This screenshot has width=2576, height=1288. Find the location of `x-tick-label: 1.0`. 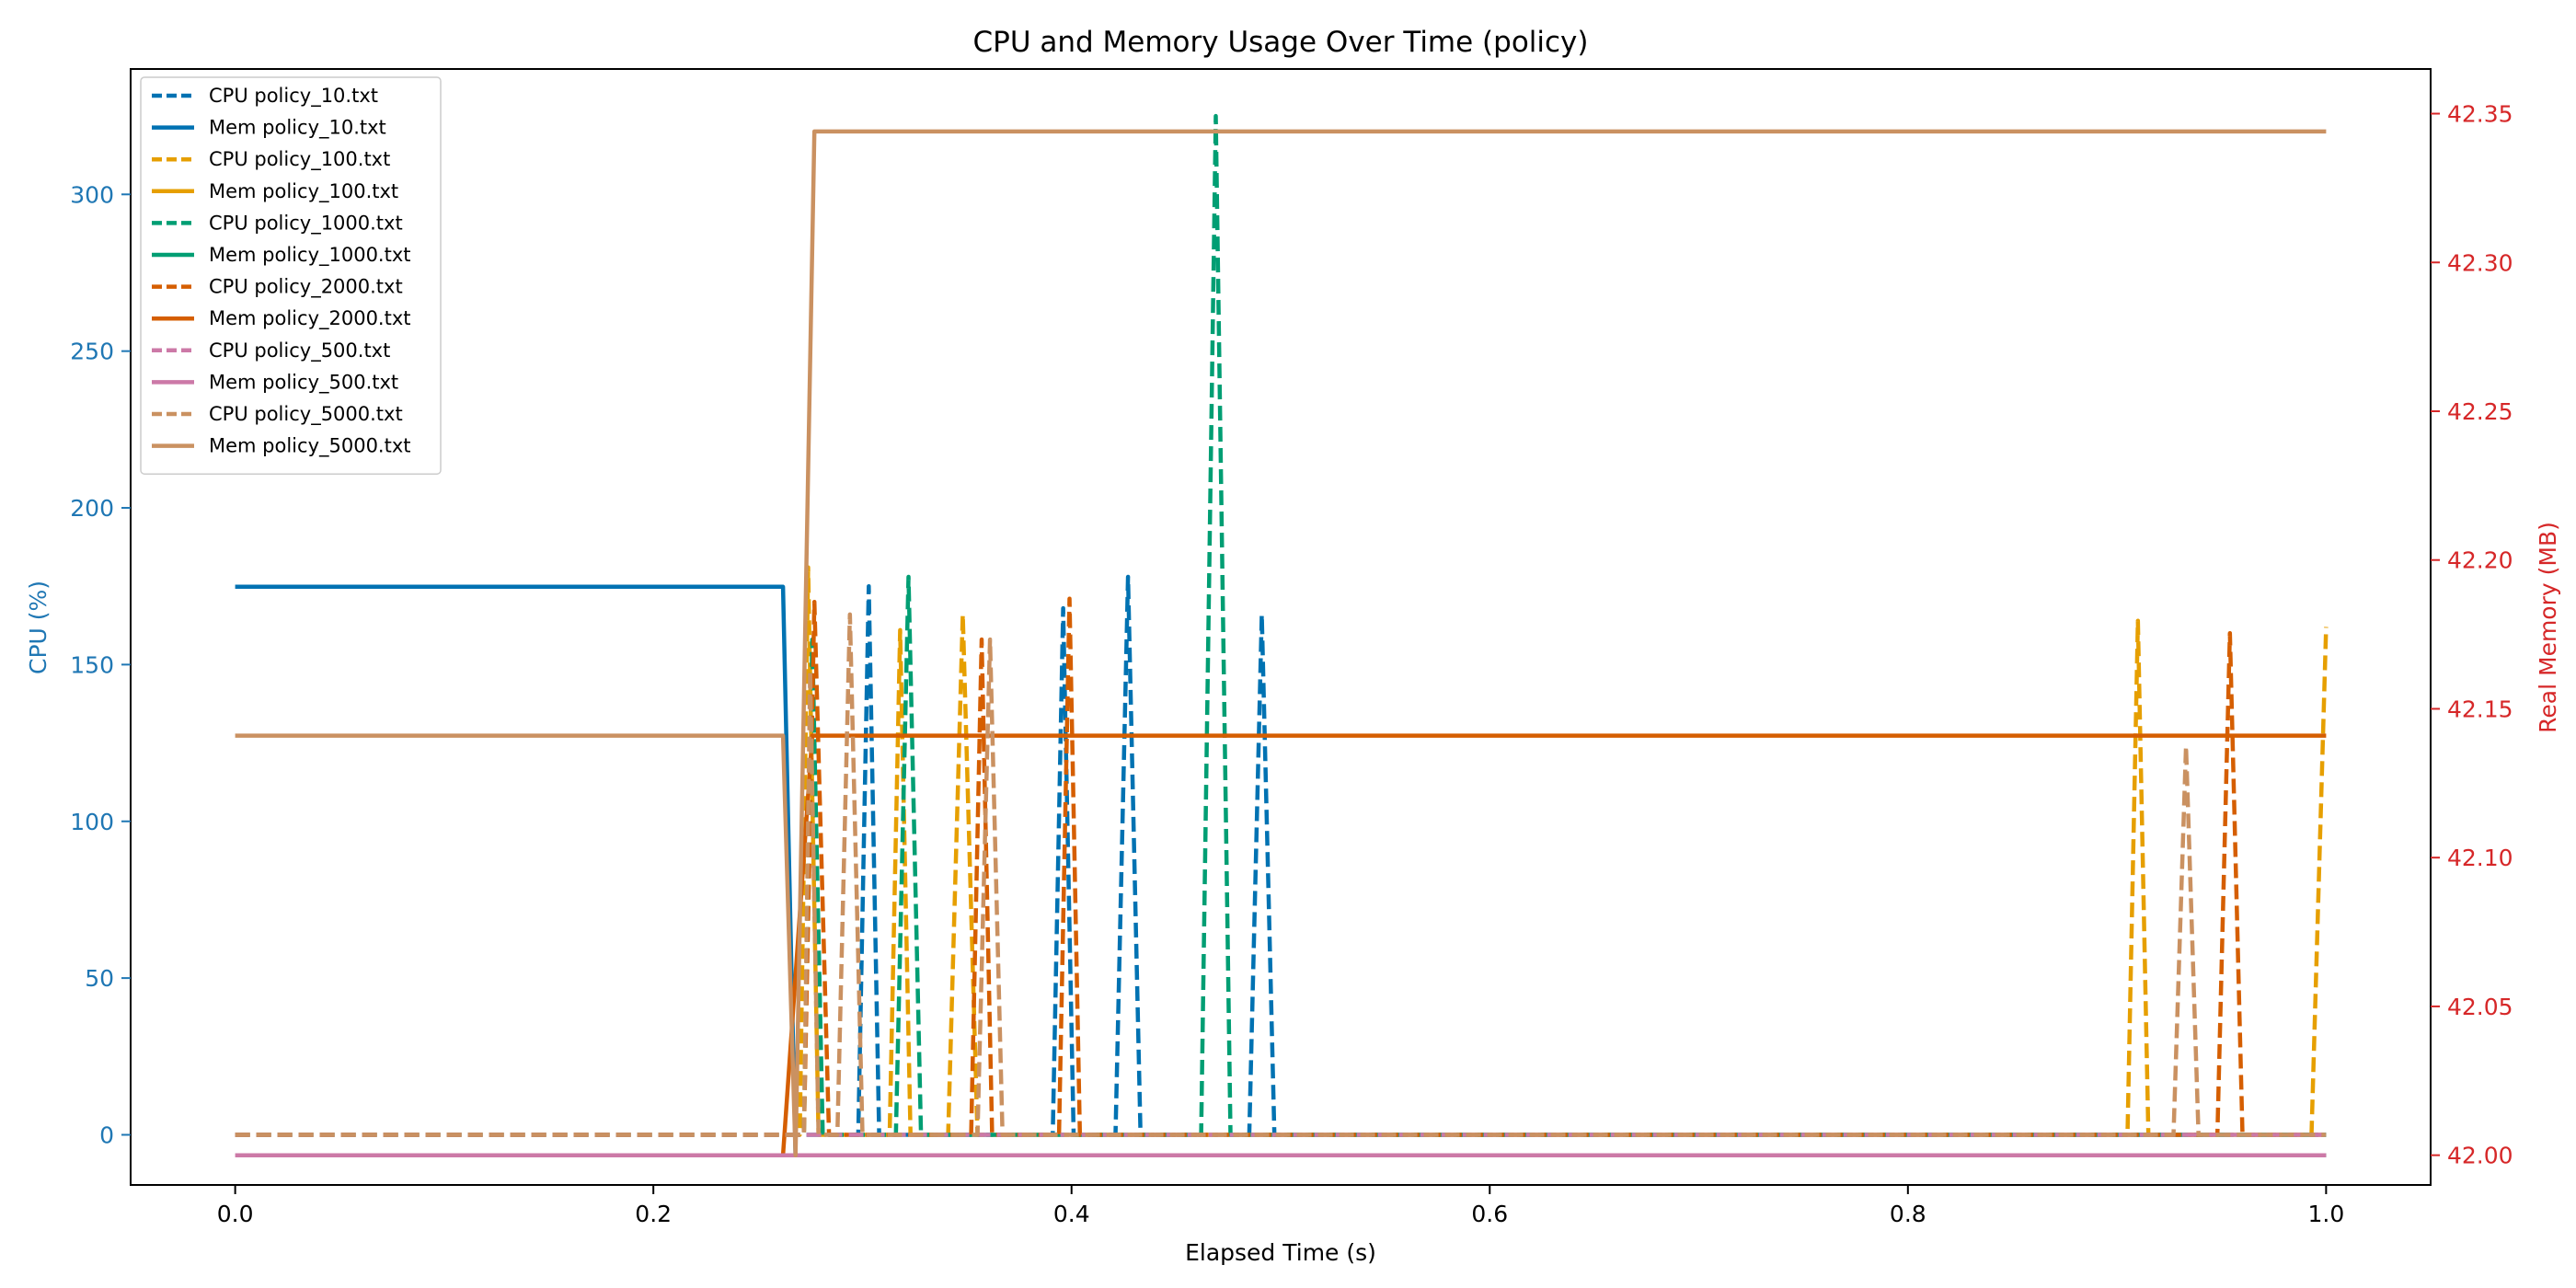

x-tick-label: 1.0 is located at coordinates (2325, 1214).